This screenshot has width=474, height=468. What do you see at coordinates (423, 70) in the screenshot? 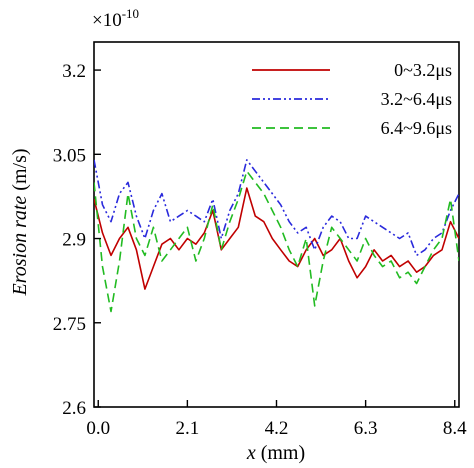
I see `legend-label-1: 0~3.2μs` at bounding box center [423, 70].